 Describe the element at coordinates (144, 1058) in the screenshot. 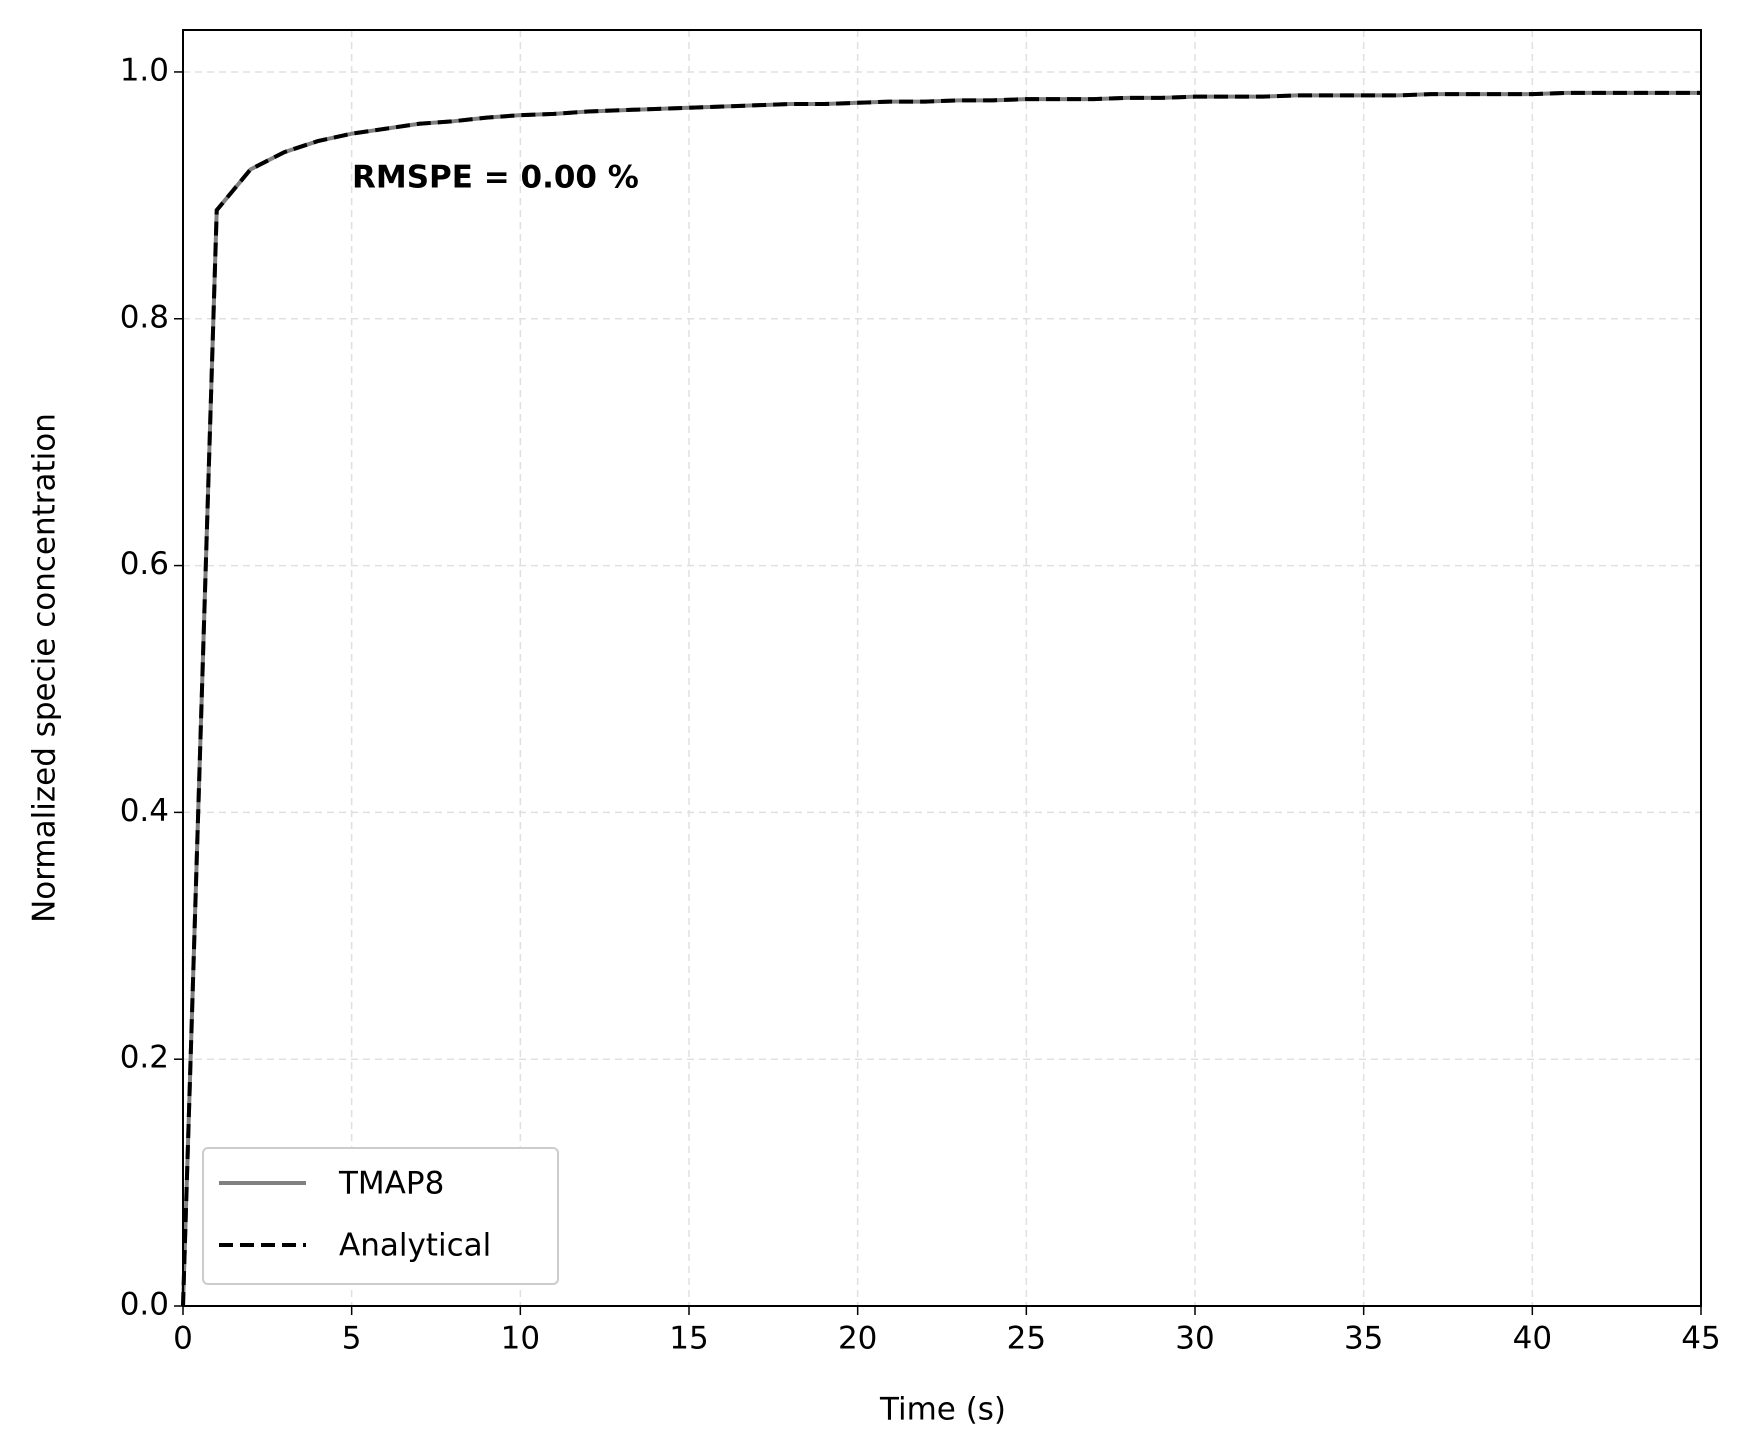

I see `y-tick-label: 0.2` at that location.